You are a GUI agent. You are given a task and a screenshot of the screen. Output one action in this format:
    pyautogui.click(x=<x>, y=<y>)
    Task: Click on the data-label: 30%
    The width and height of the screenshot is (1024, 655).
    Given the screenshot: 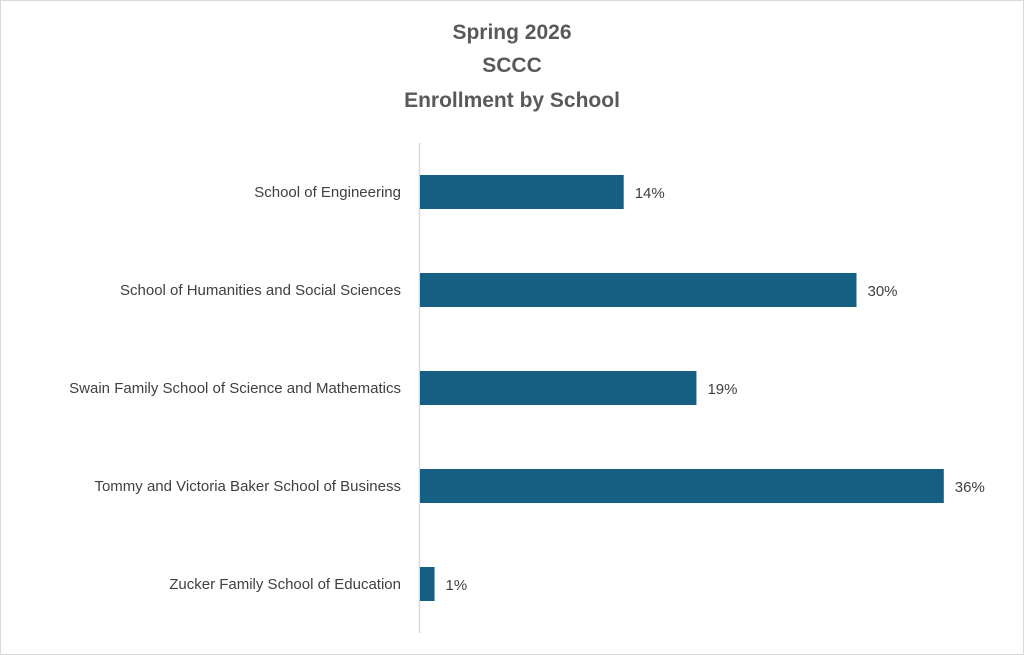 What is the action you would take?
    pyautogui.click(x=883, y=291)
    